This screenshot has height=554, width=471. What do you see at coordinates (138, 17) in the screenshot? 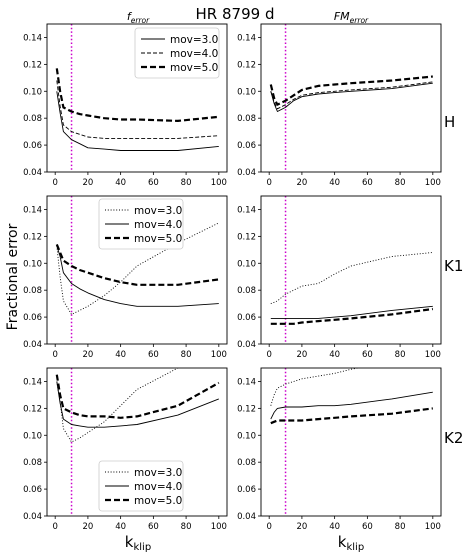
I see `col-title-ferror: ferror` at bounding box center [138, 17].